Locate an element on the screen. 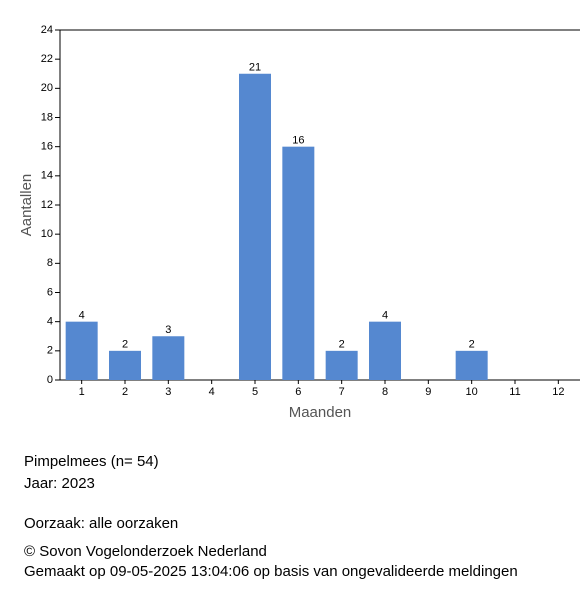 Image resolution: width=580 pixels, height=600 pixels. year: Jaar: 2023 is located at coordinates (59, 483).